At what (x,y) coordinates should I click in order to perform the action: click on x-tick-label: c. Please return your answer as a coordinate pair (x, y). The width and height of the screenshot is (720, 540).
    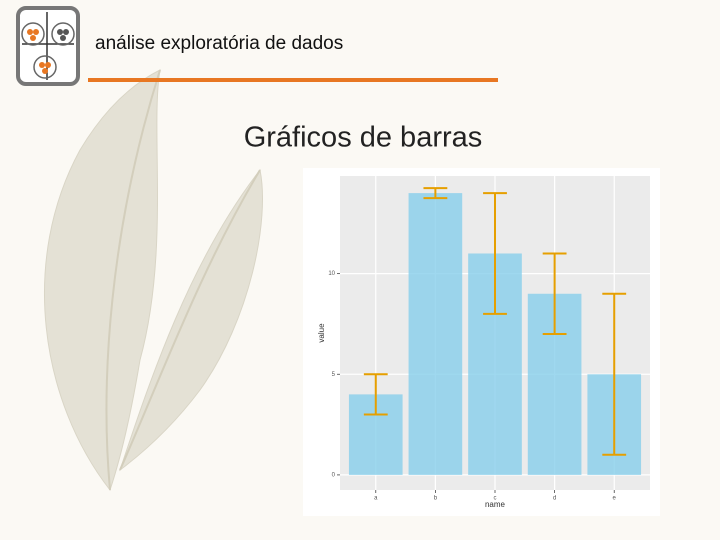
    Looking at the image, I should click on (495, 499).